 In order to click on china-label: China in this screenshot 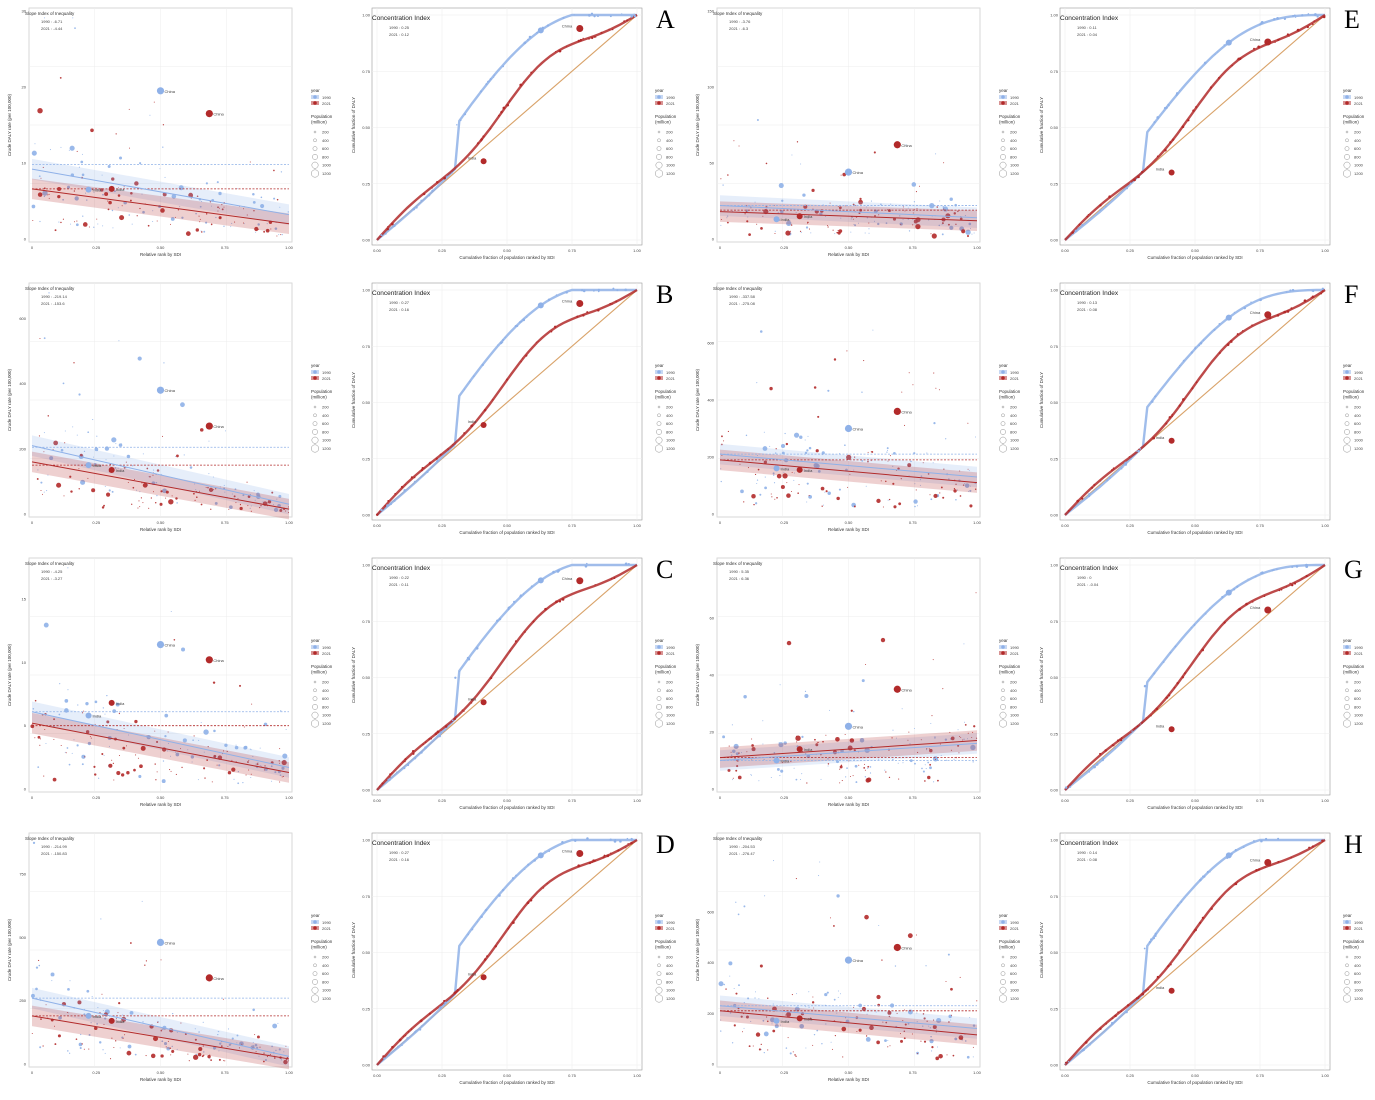, I will do `click(1255, 860)`.